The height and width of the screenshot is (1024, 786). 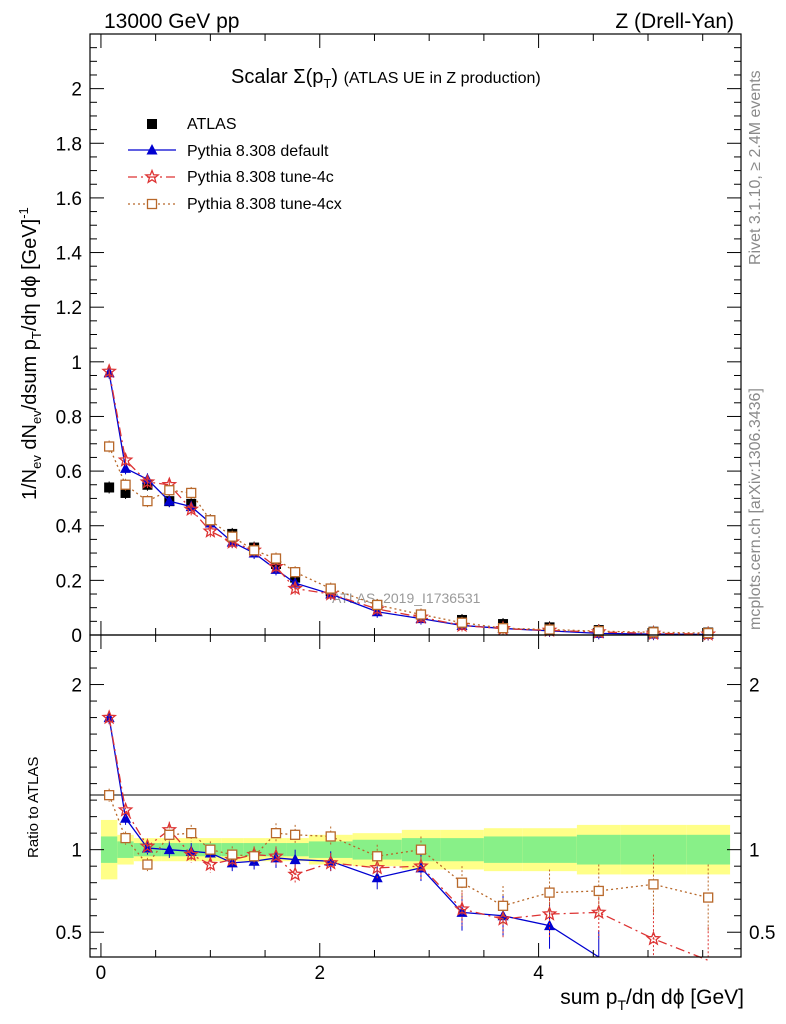 I want to click on main-y-tick-label: 2, so click(x=76, y=90).